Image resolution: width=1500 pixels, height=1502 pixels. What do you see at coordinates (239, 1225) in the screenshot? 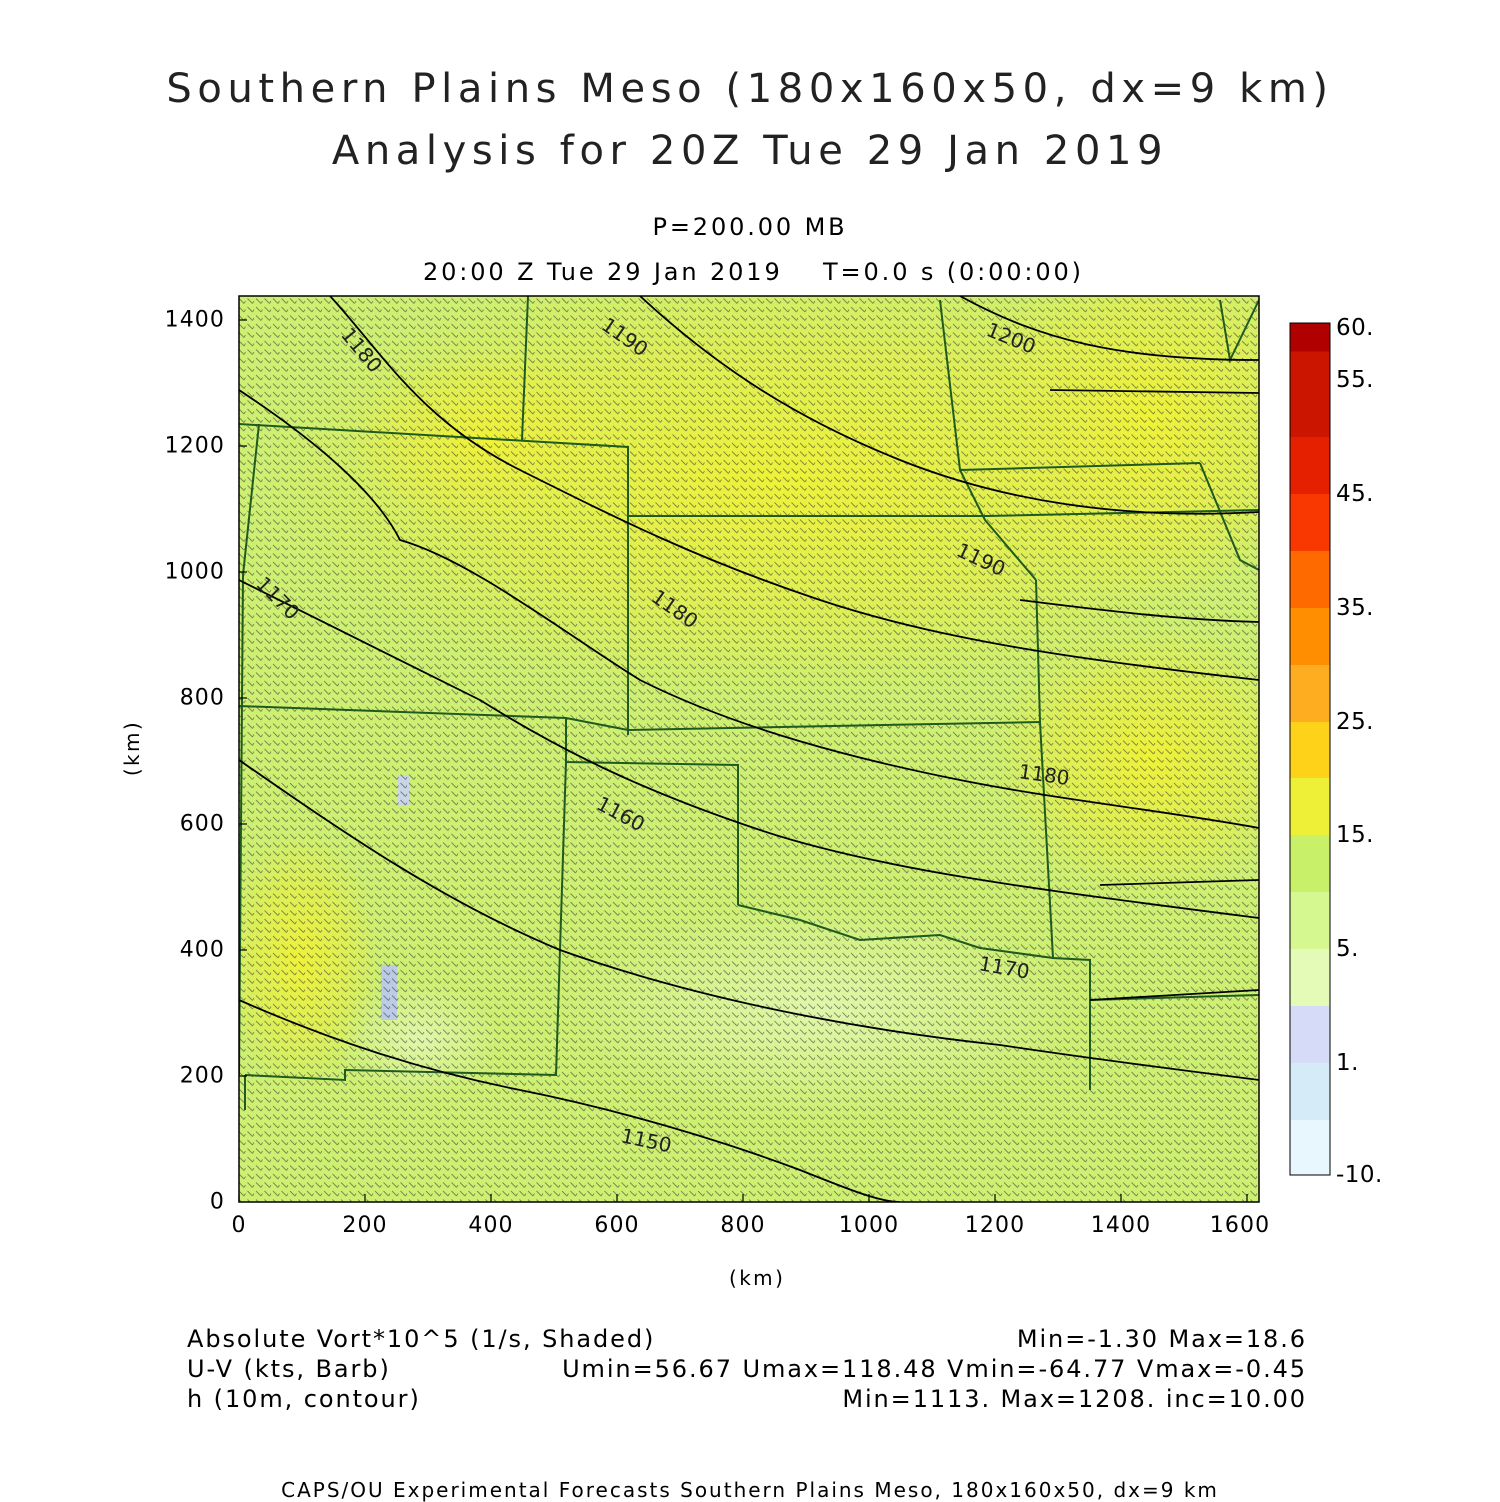
I see `x-tick-label: 0` at bounding box center [239, 1225].